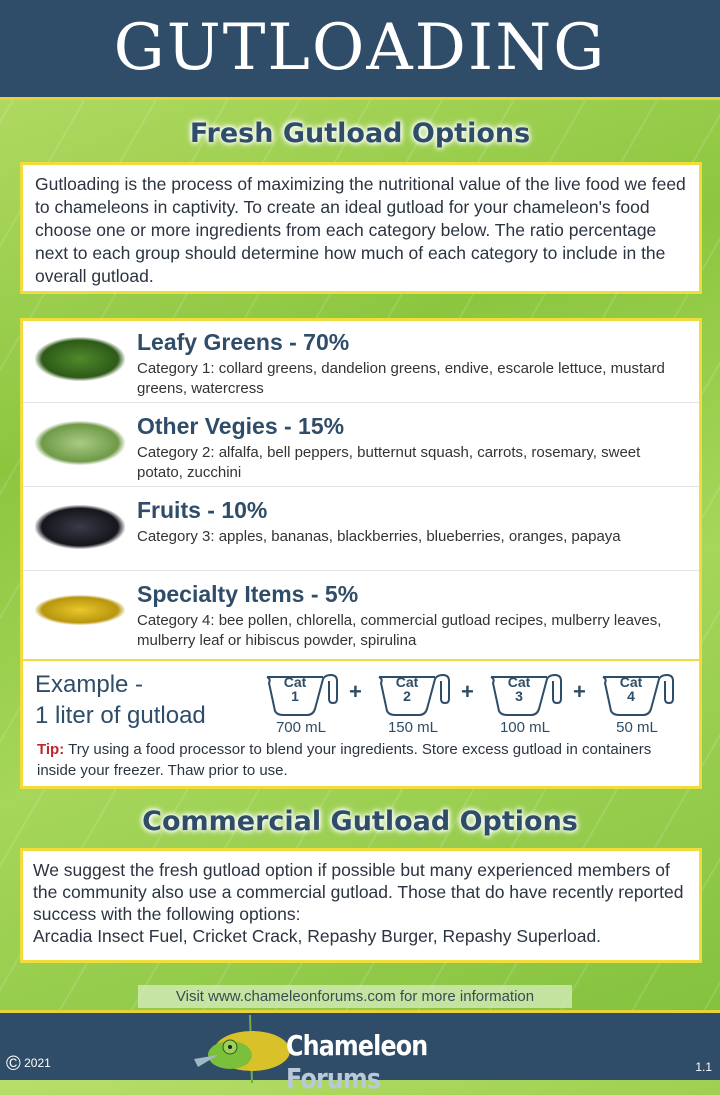  I want to click on header: GUTLOADING, so click(360, 50).